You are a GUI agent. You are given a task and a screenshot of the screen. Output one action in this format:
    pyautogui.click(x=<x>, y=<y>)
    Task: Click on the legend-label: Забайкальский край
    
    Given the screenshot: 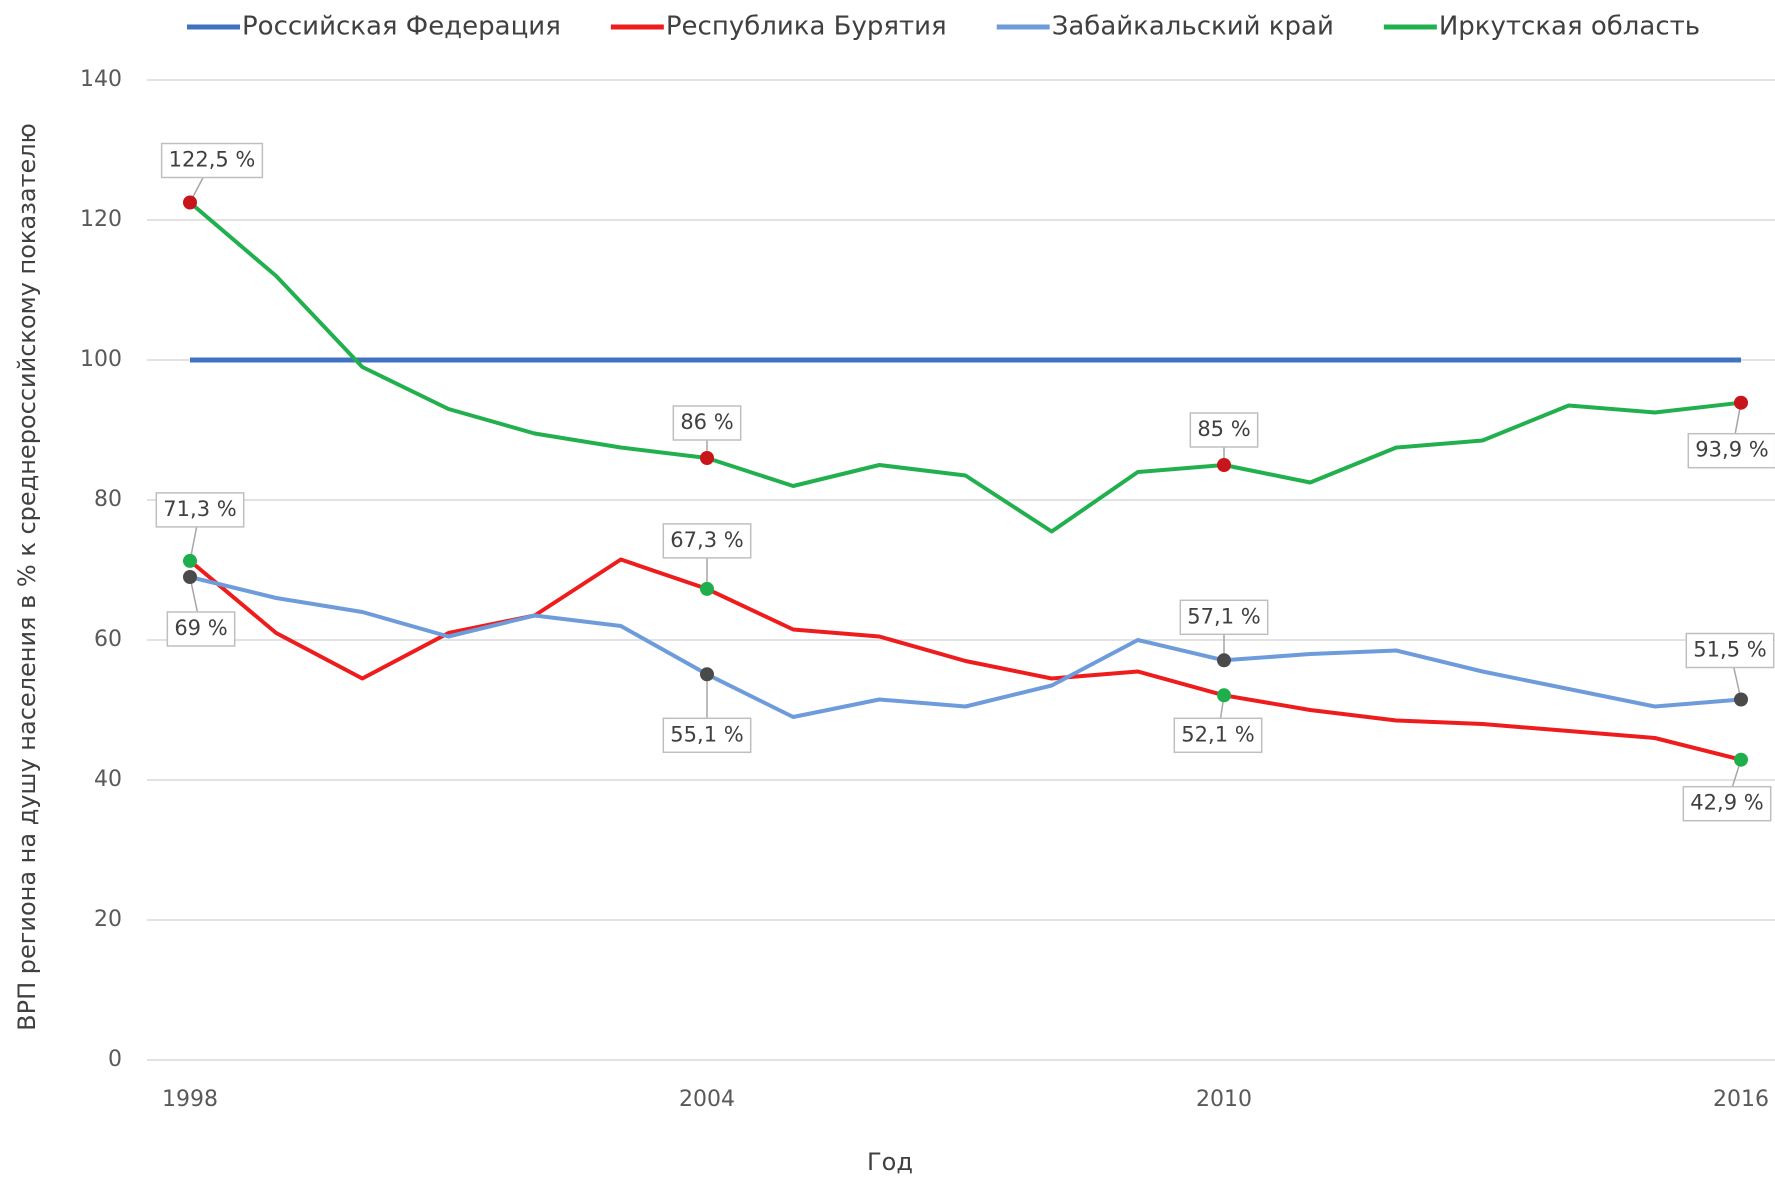 What is the action you would take?
    pyautogui.click(x=1193, y=27)
    